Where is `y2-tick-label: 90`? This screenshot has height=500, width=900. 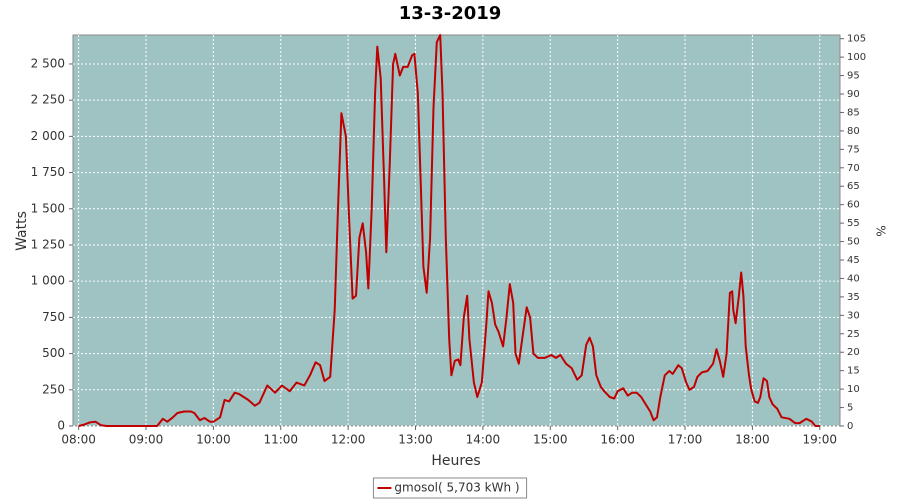 y2-tick-label: 90 is located at coordinates (853, 94).